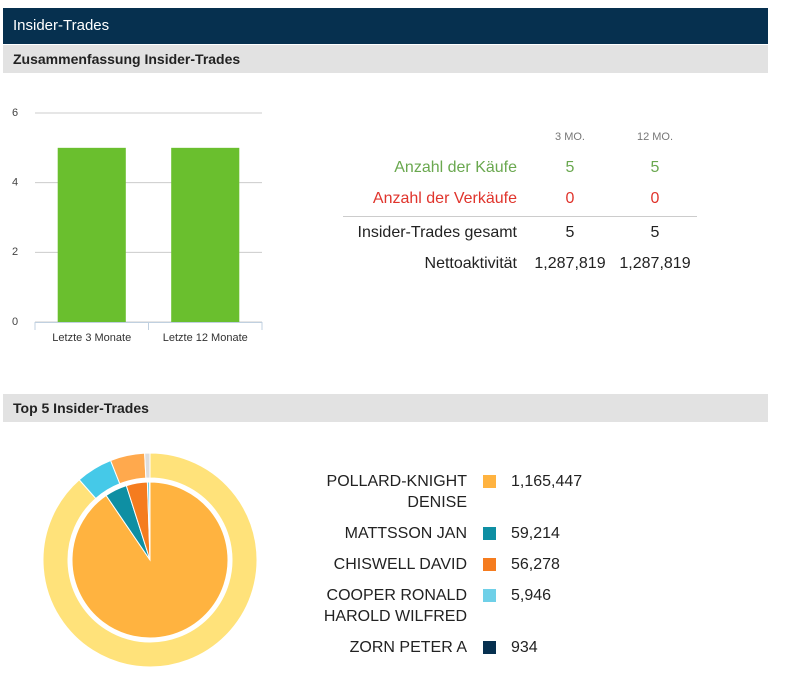 This screenshot has width=792, height=684. Describe the element at coordinates (455, 167) in the screenshot. I see `row-label: Anzahl der Käufe` at that location.